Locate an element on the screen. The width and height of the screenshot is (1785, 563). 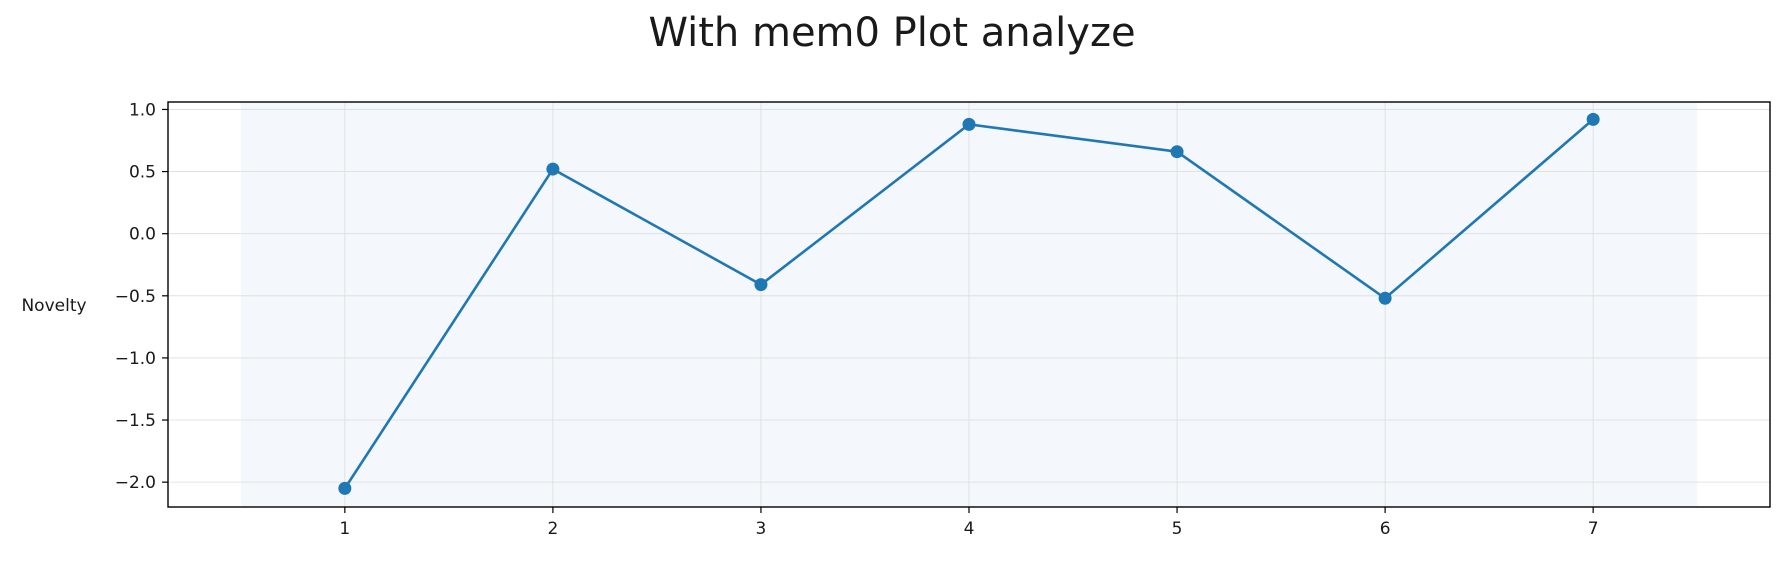
x-tick-label: 4 is located at coordinates (969, 529).